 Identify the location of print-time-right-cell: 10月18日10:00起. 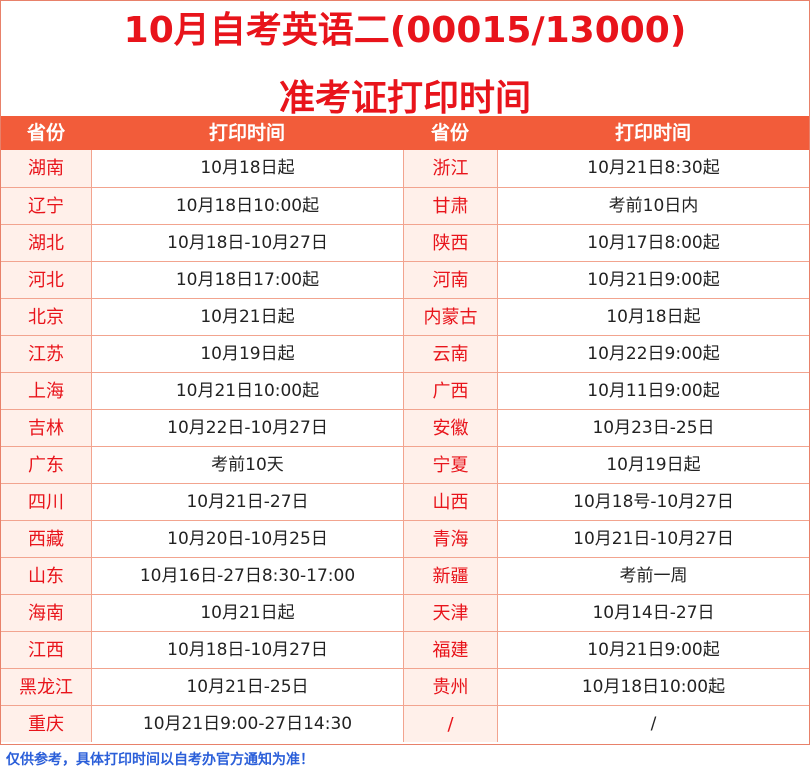
(653, 687).